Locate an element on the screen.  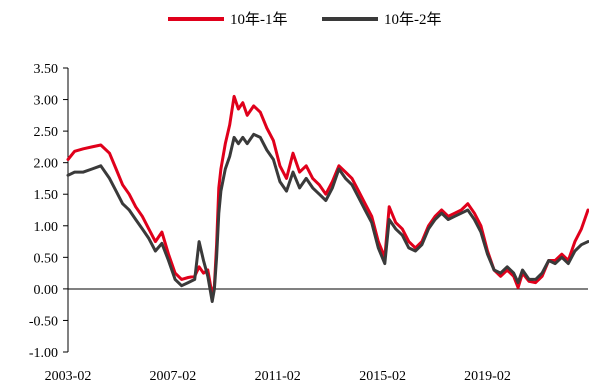
x-tick-label: 2015-02 is located at coordinates (382, 376).